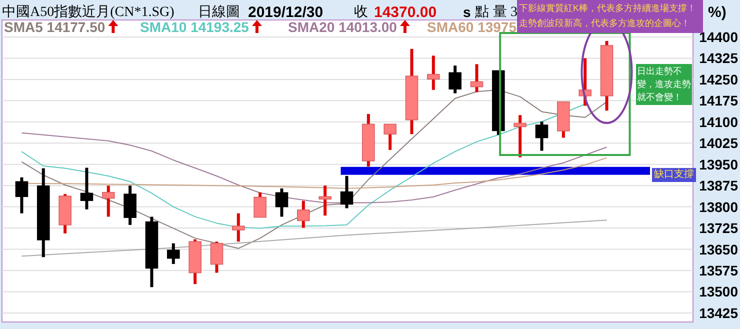 The image size is (740, 329). What do you see at coordinates (718, 228) in the screenshot?
I see `y-tick-label: 13725` at bounding box center [718, 228].